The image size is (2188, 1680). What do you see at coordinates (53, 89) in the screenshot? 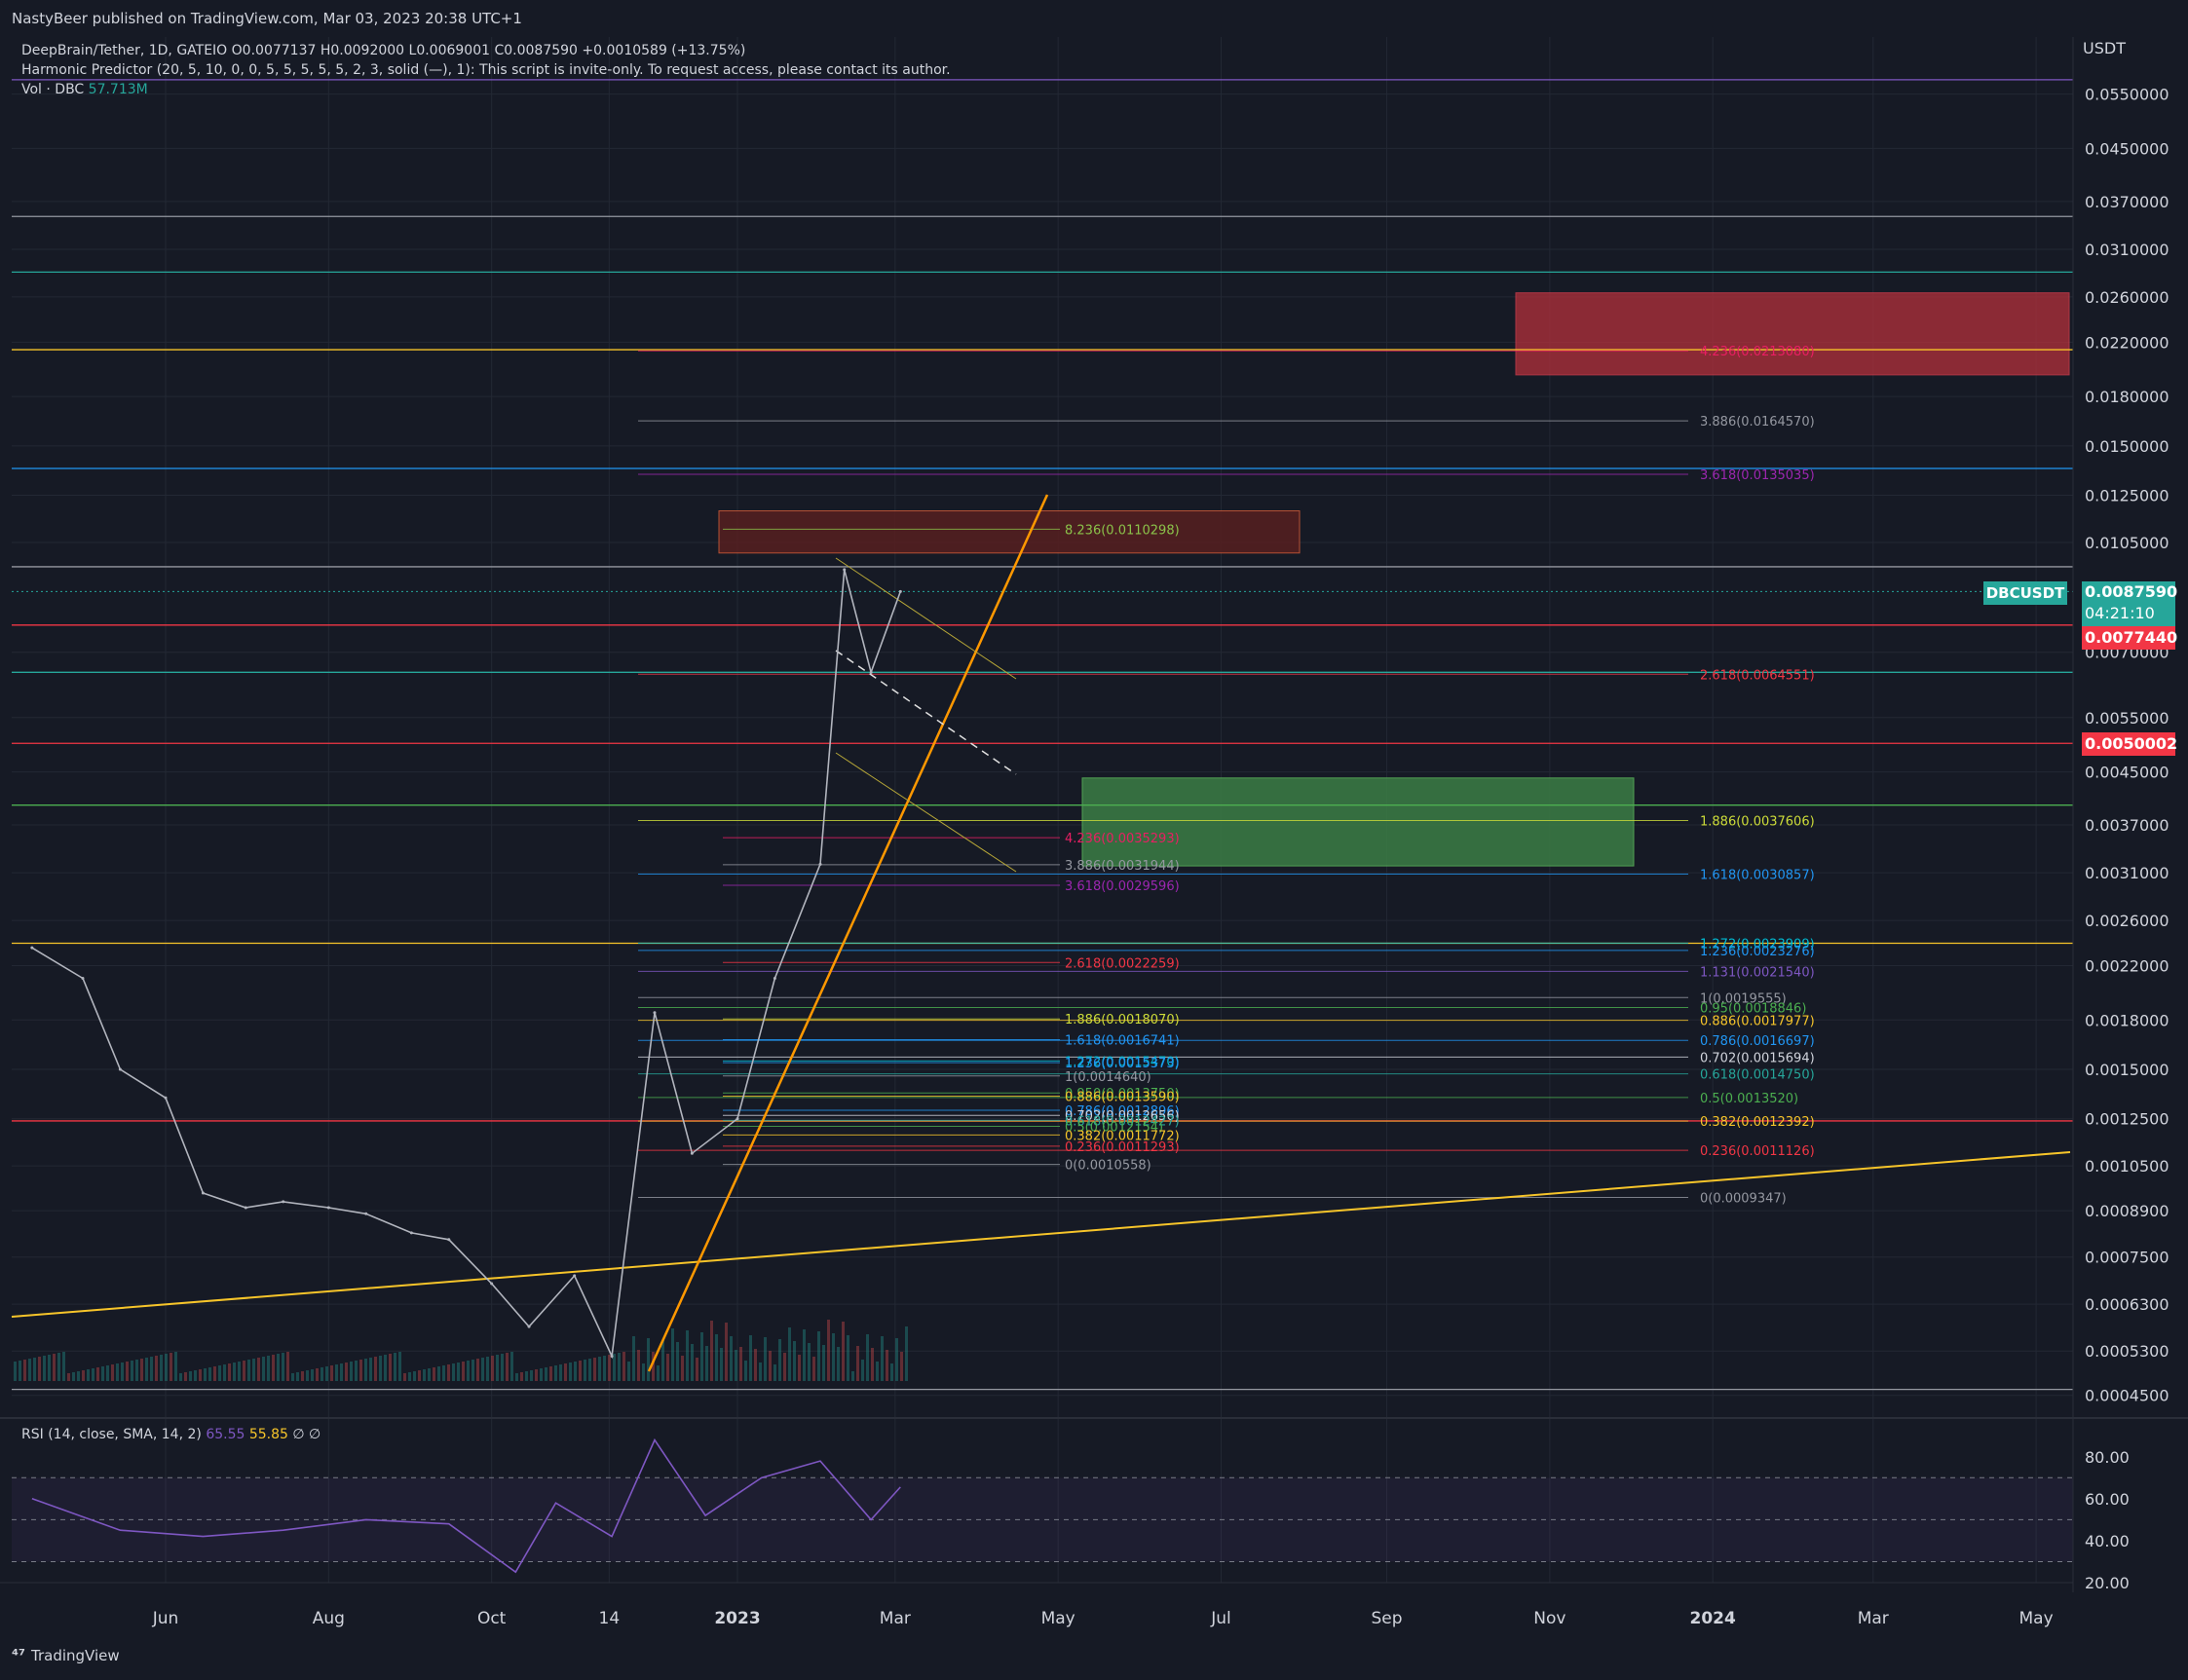
I see `vol-label: Vol · DBC` at bounding box center [53, 89].